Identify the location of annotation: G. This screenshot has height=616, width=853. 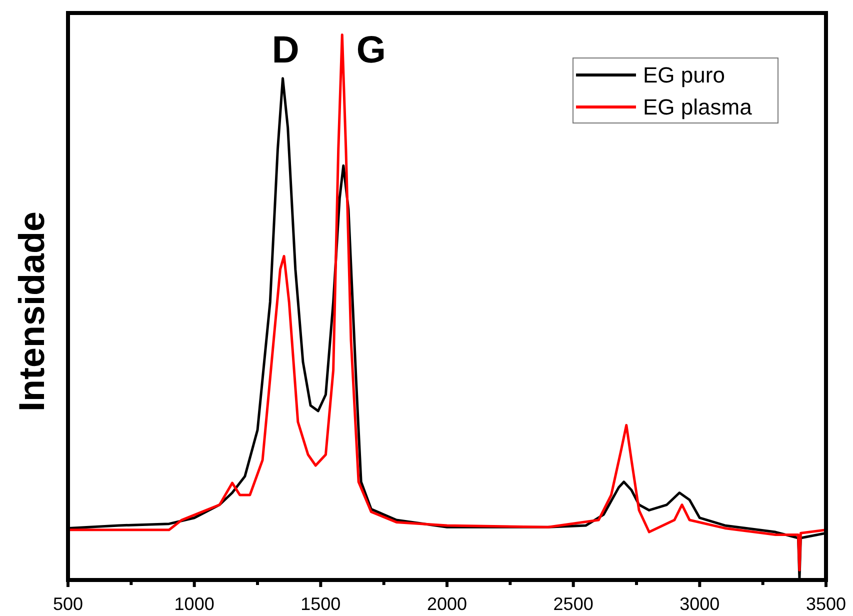
(371, 50).